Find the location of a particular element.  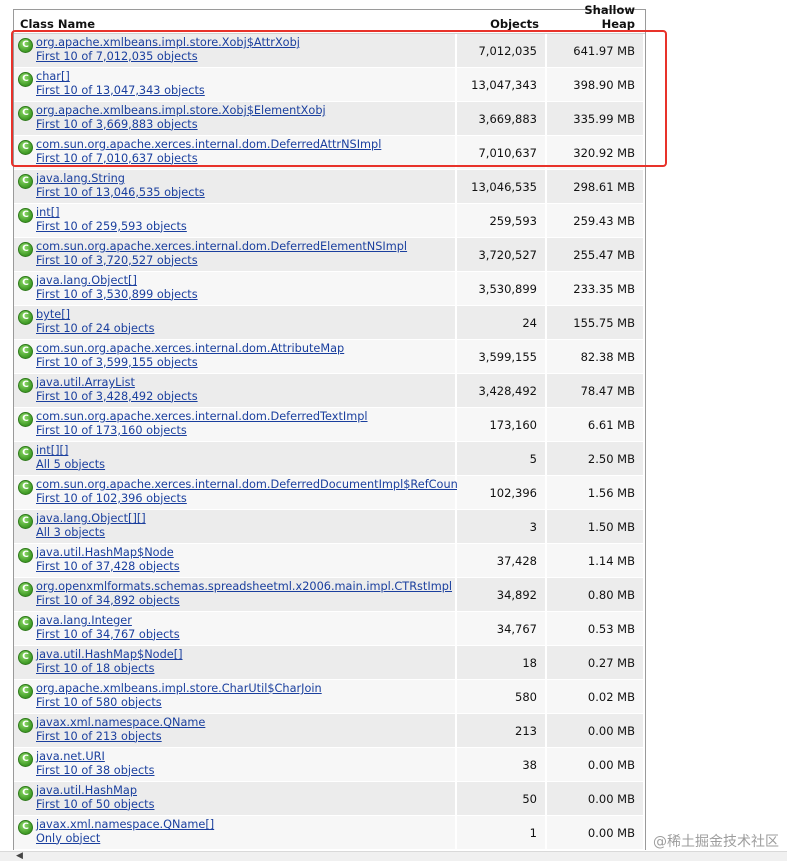

objects-list-link: First 10 of 34,892 objects is located at coordinates (108, 600).